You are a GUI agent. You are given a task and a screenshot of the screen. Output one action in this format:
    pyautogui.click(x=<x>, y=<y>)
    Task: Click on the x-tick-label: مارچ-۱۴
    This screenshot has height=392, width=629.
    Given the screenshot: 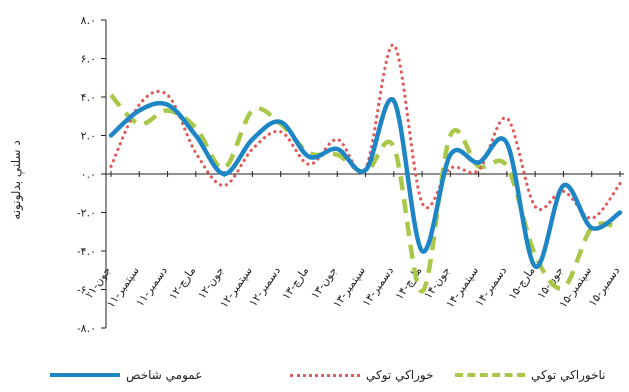 What is the action you would take?
    pyautogui.click(x=409, y=283)
    